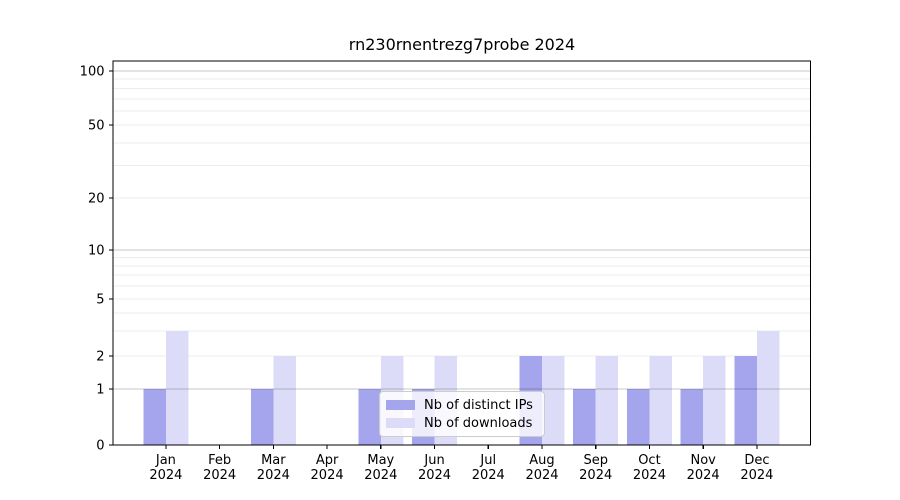 Image resolution: width=900 pixels, height=500 pixels. Describe the element at coordinates (541, 460) in the screenshot. I see `x-tick-label-month-aug: Aug` at that location.